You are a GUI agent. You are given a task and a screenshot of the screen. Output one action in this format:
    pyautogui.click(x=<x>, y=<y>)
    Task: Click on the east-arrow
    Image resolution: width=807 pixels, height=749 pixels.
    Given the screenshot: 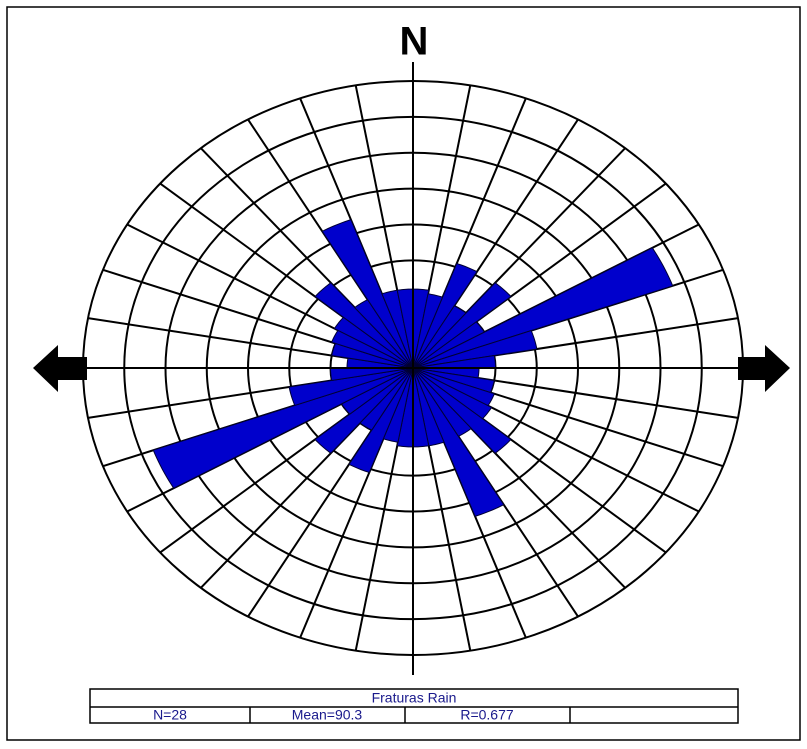 What is the action you would take?
    pyautogui.click(x=764, y=368)
    